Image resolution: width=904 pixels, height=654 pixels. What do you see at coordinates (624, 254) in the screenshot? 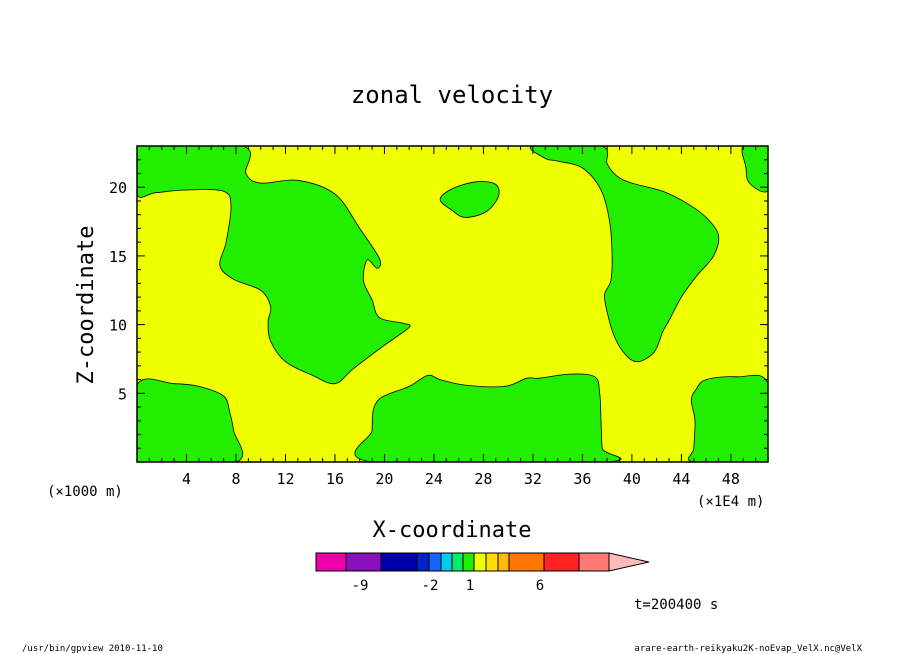
I see `region-right-column` at bounding box center [624, 254].